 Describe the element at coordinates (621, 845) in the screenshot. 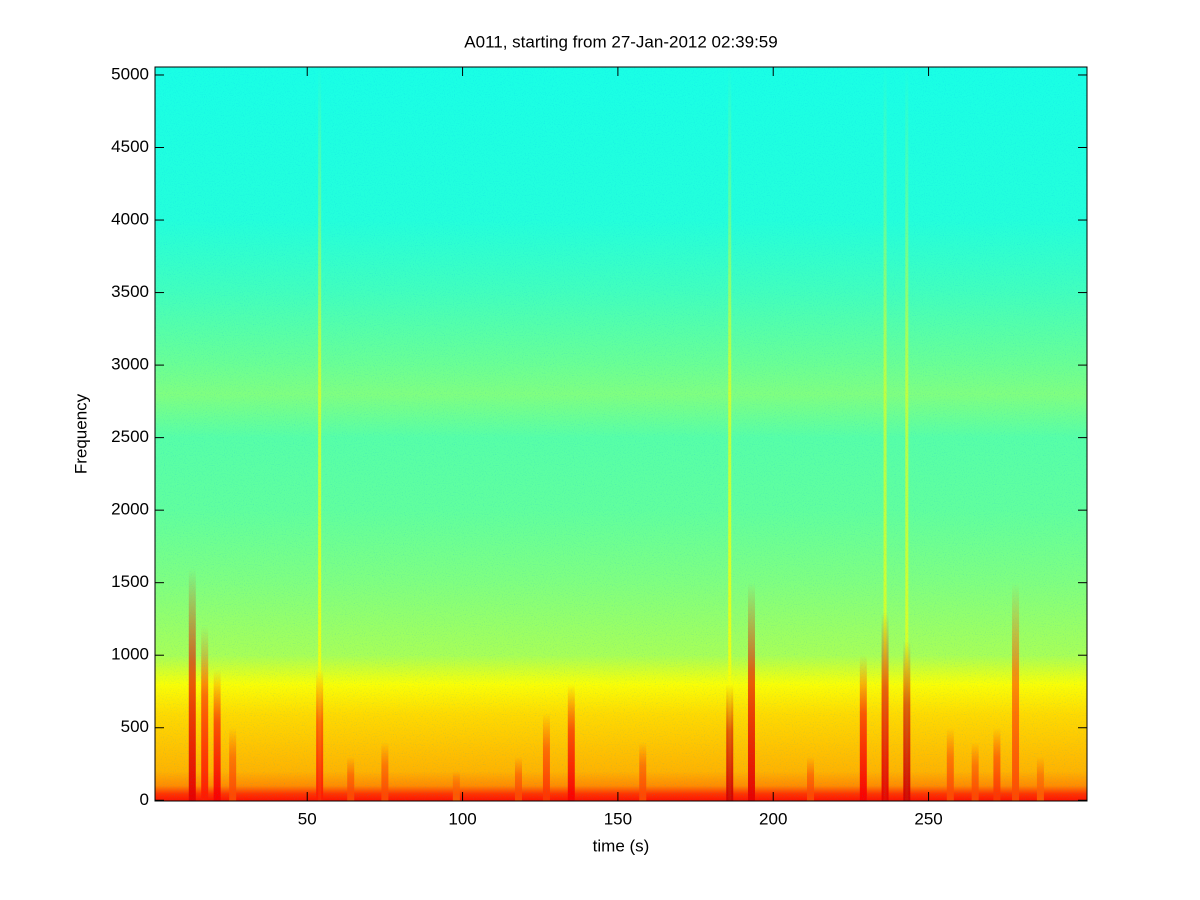

I see `x-axis-label: time (s)` at that location.